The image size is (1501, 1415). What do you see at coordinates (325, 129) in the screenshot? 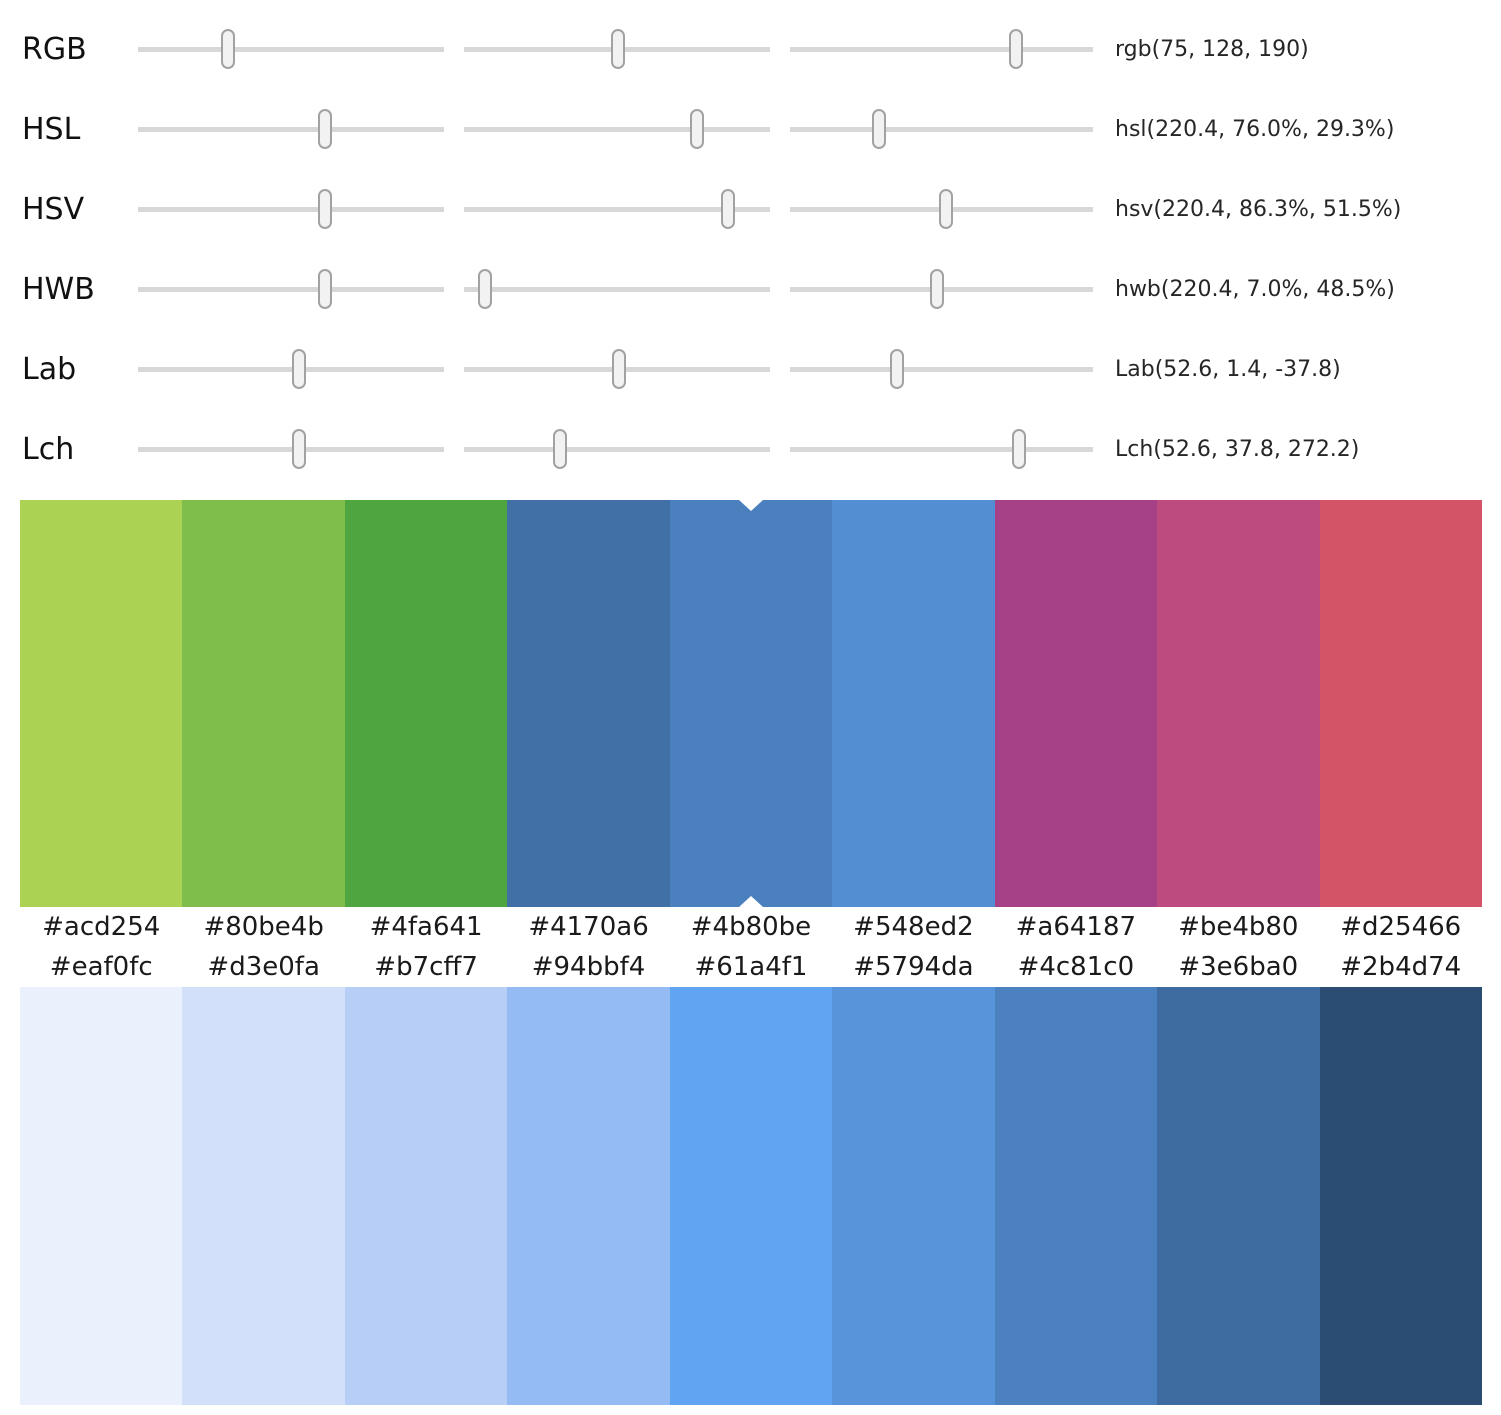
I see `hsl-h-slider-thumb` at bounding box center [325, 129].